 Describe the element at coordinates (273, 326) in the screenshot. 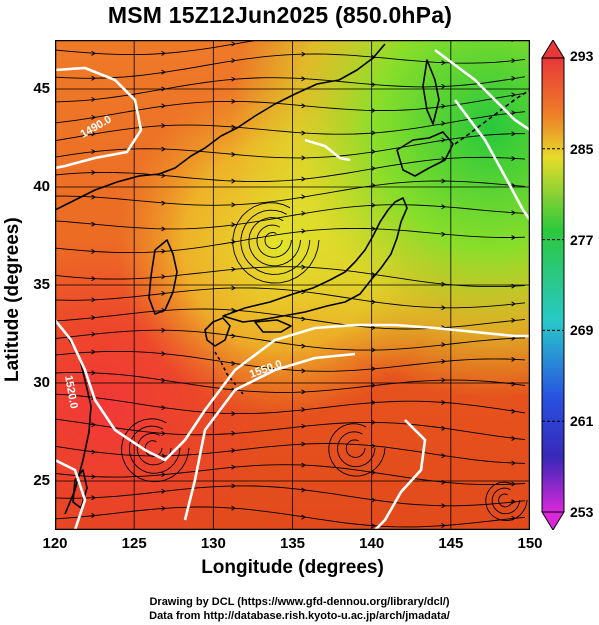

I see `coast-japan-shikoku` at that location.